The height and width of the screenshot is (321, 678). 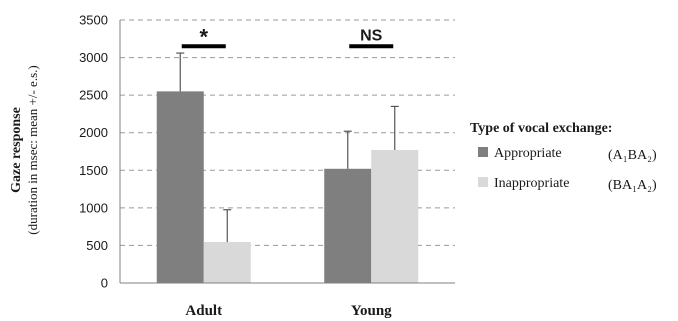 I want to click on category-labels: Adult Young, so click(x=288, y=311).